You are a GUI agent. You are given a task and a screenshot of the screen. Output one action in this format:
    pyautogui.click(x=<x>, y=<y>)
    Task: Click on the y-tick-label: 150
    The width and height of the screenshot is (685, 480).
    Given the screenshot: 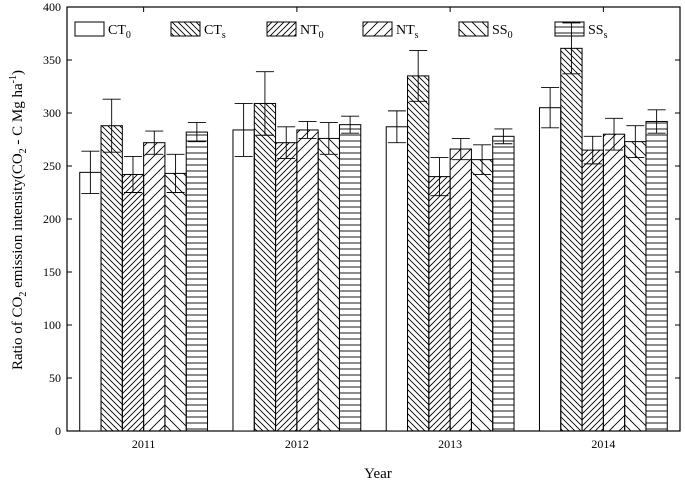 What is the action you would take?
    pyautogui.click(x=52, y=272)
    